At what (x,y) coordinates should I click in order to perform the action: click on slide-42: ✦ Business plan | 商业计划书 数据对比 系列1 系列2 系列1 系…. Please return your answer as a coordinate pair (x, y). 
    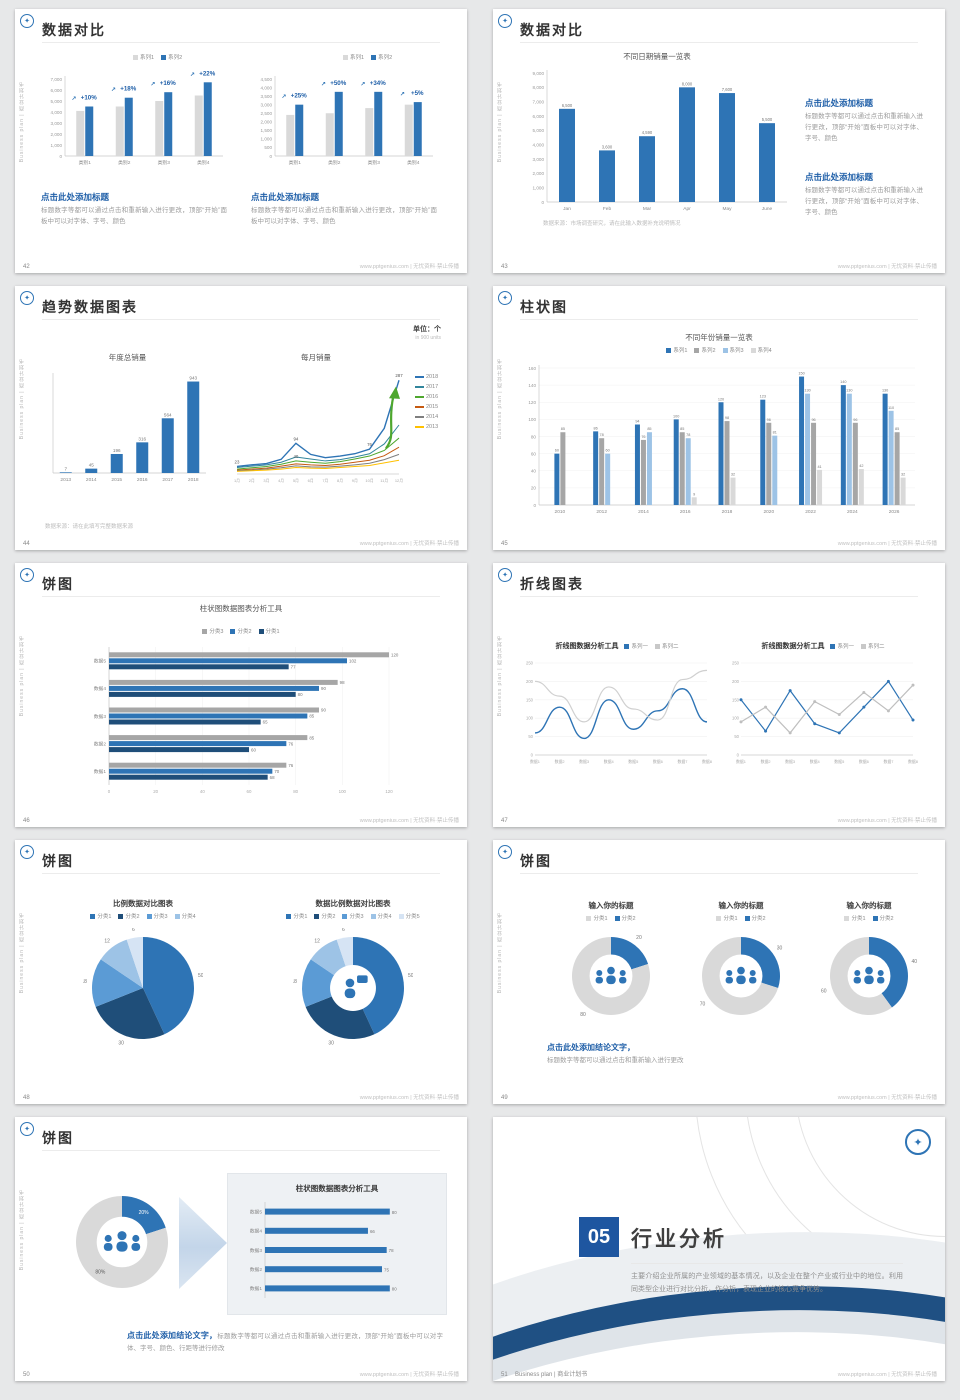
    Looking at the image, I should click on (241, 141).